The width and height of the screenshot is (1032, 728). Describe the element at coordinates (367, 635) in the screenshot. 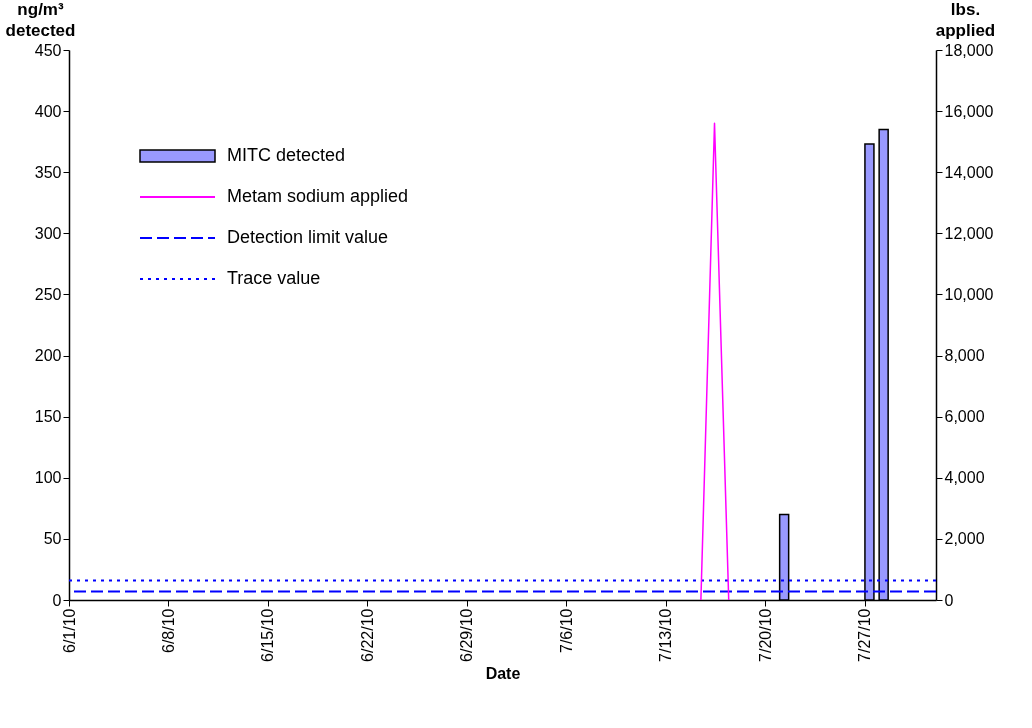

I see `x-tick-label: 6/22/10` at that location.